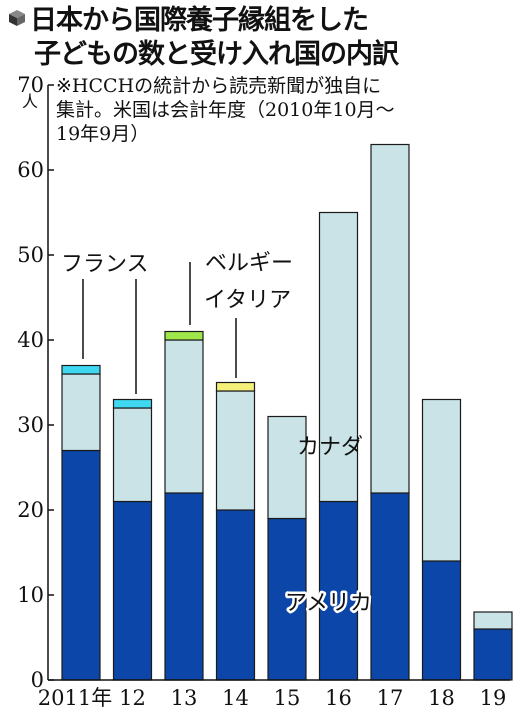  Describe the element at coordinates (328, 603) in the screenshot. I see `label-usa: アメリカ` at that location.